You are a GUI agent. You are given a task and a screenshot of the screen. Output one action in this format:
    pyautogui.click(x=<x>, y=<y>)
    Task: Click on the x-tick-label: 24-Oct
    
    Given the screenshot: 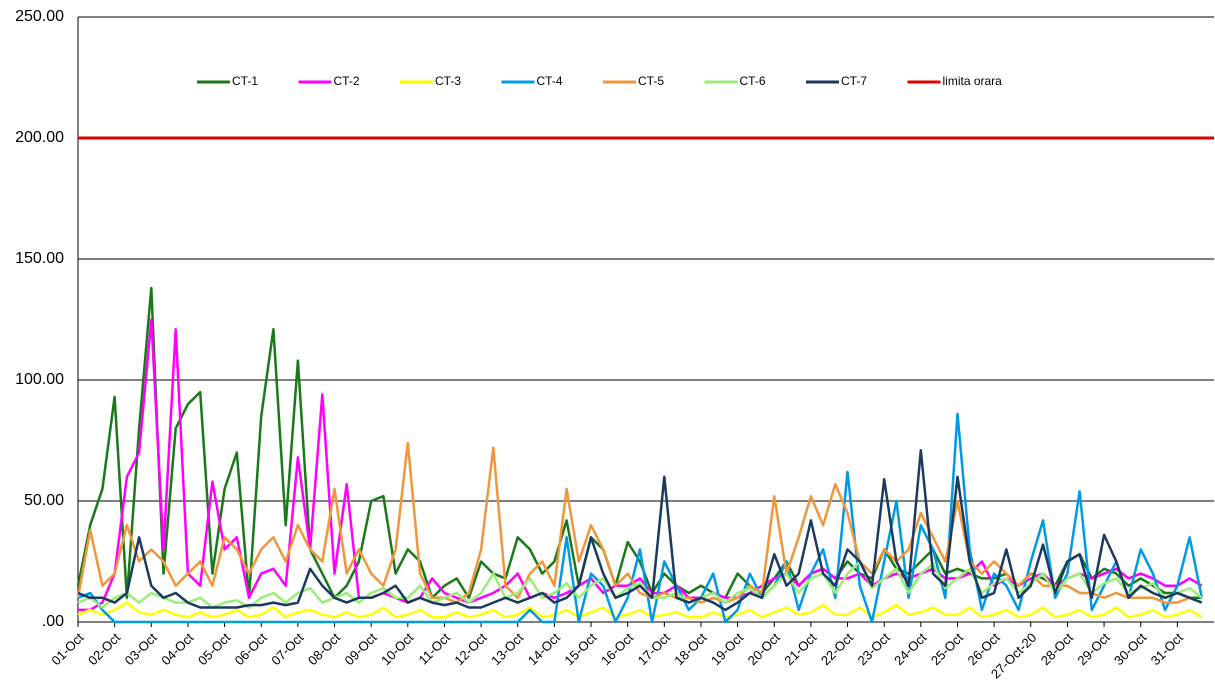 What is the action you would take?
    pyautogui.click(x=910, y=649)
    